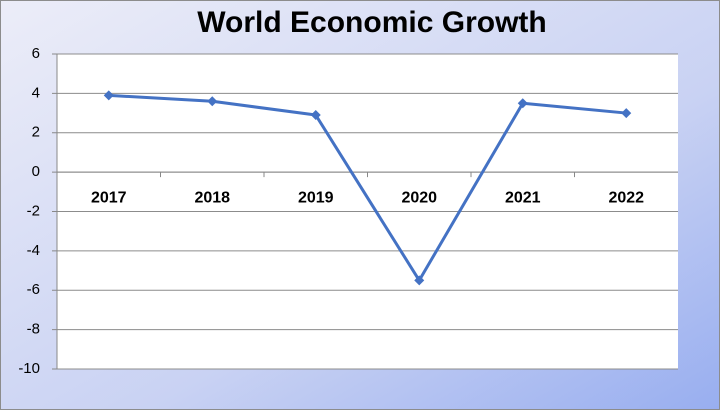 The height and width of the screenshot is (410, 720). Describe the element at coordinates (33, 250) in the screenshot. I see `y-tick-label: -4` at that location.